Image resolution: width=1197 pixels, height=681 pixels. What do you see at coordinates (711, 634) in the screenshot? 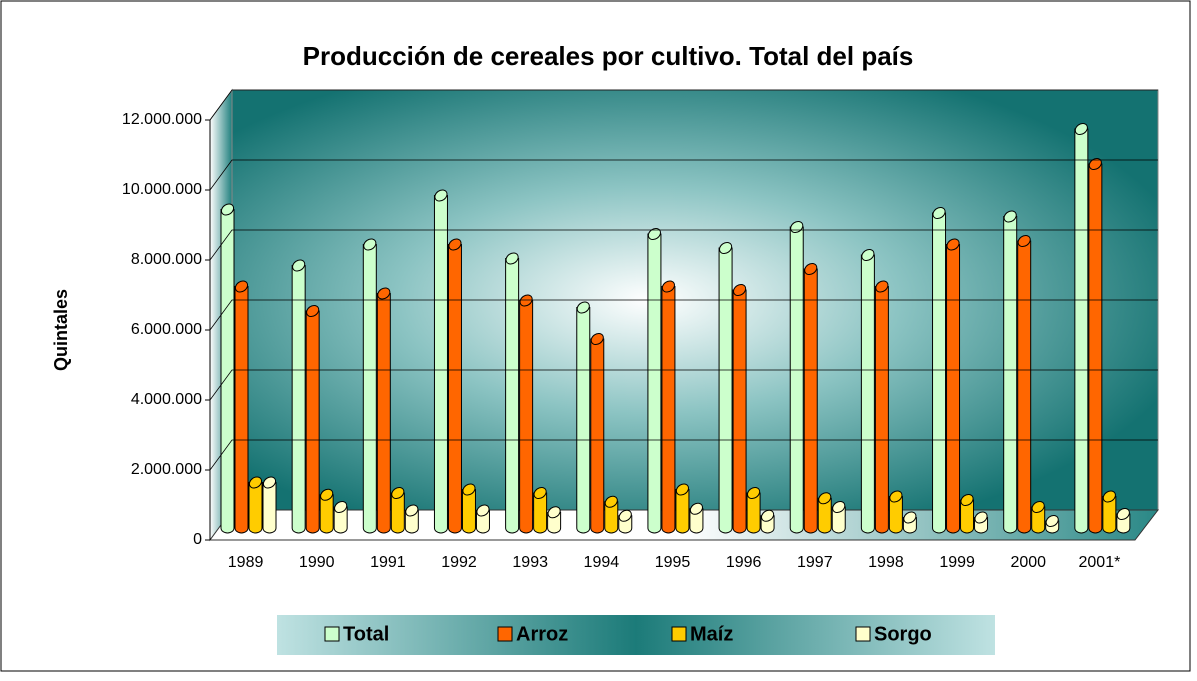
I see `legend-label: Maíz` at bounding box center [711, 634].